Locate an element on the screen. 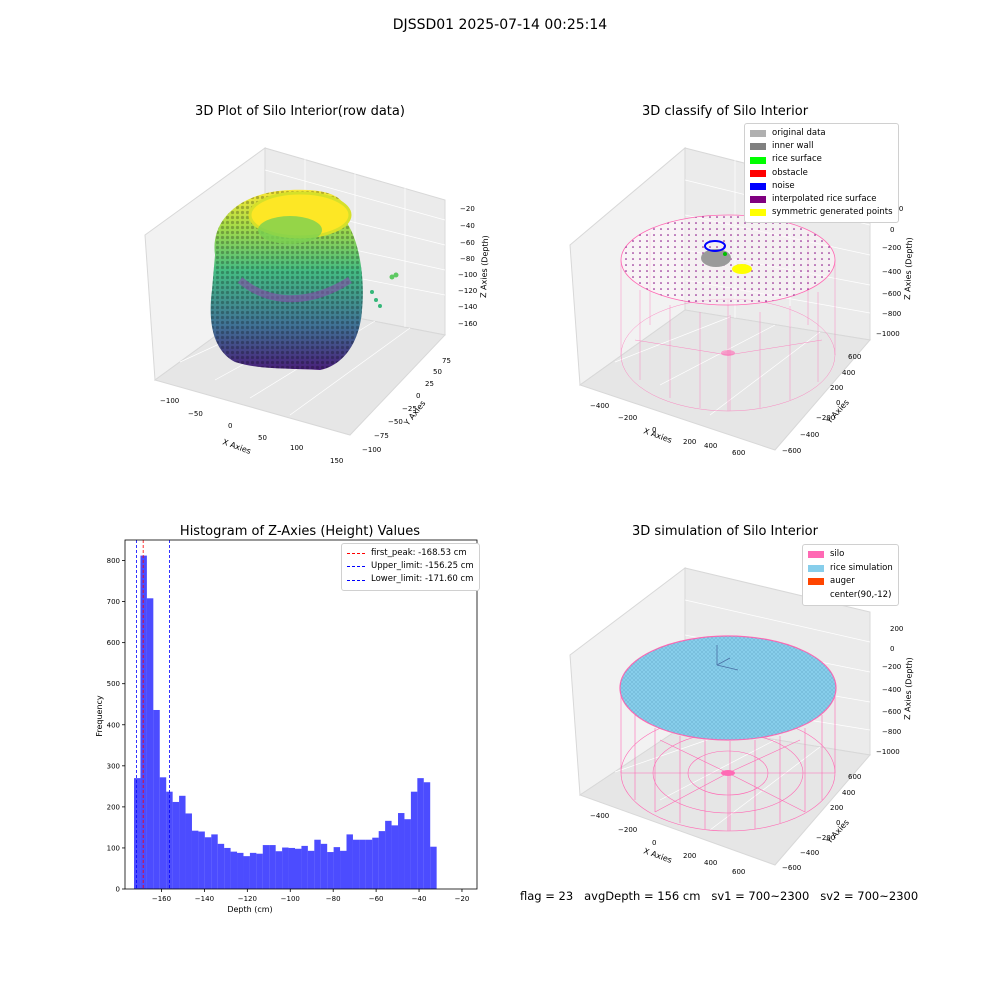 The height and width of the screenshot is (1000, 1000). panel1-ytick: 0 is located at coordinates (418, 396).